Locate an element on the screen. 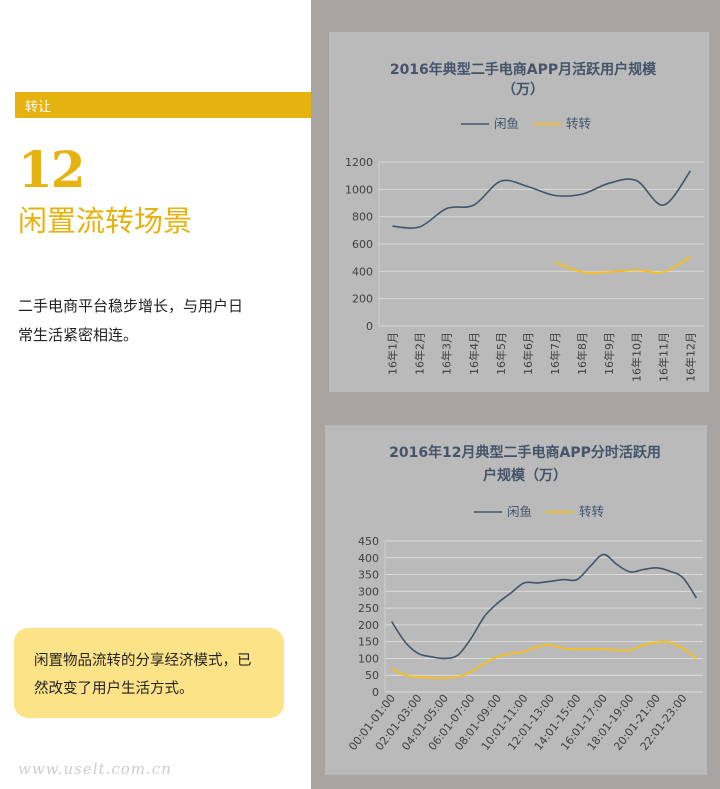  watermark: www.uselt.com.cn is located at coordinates (95, 769).